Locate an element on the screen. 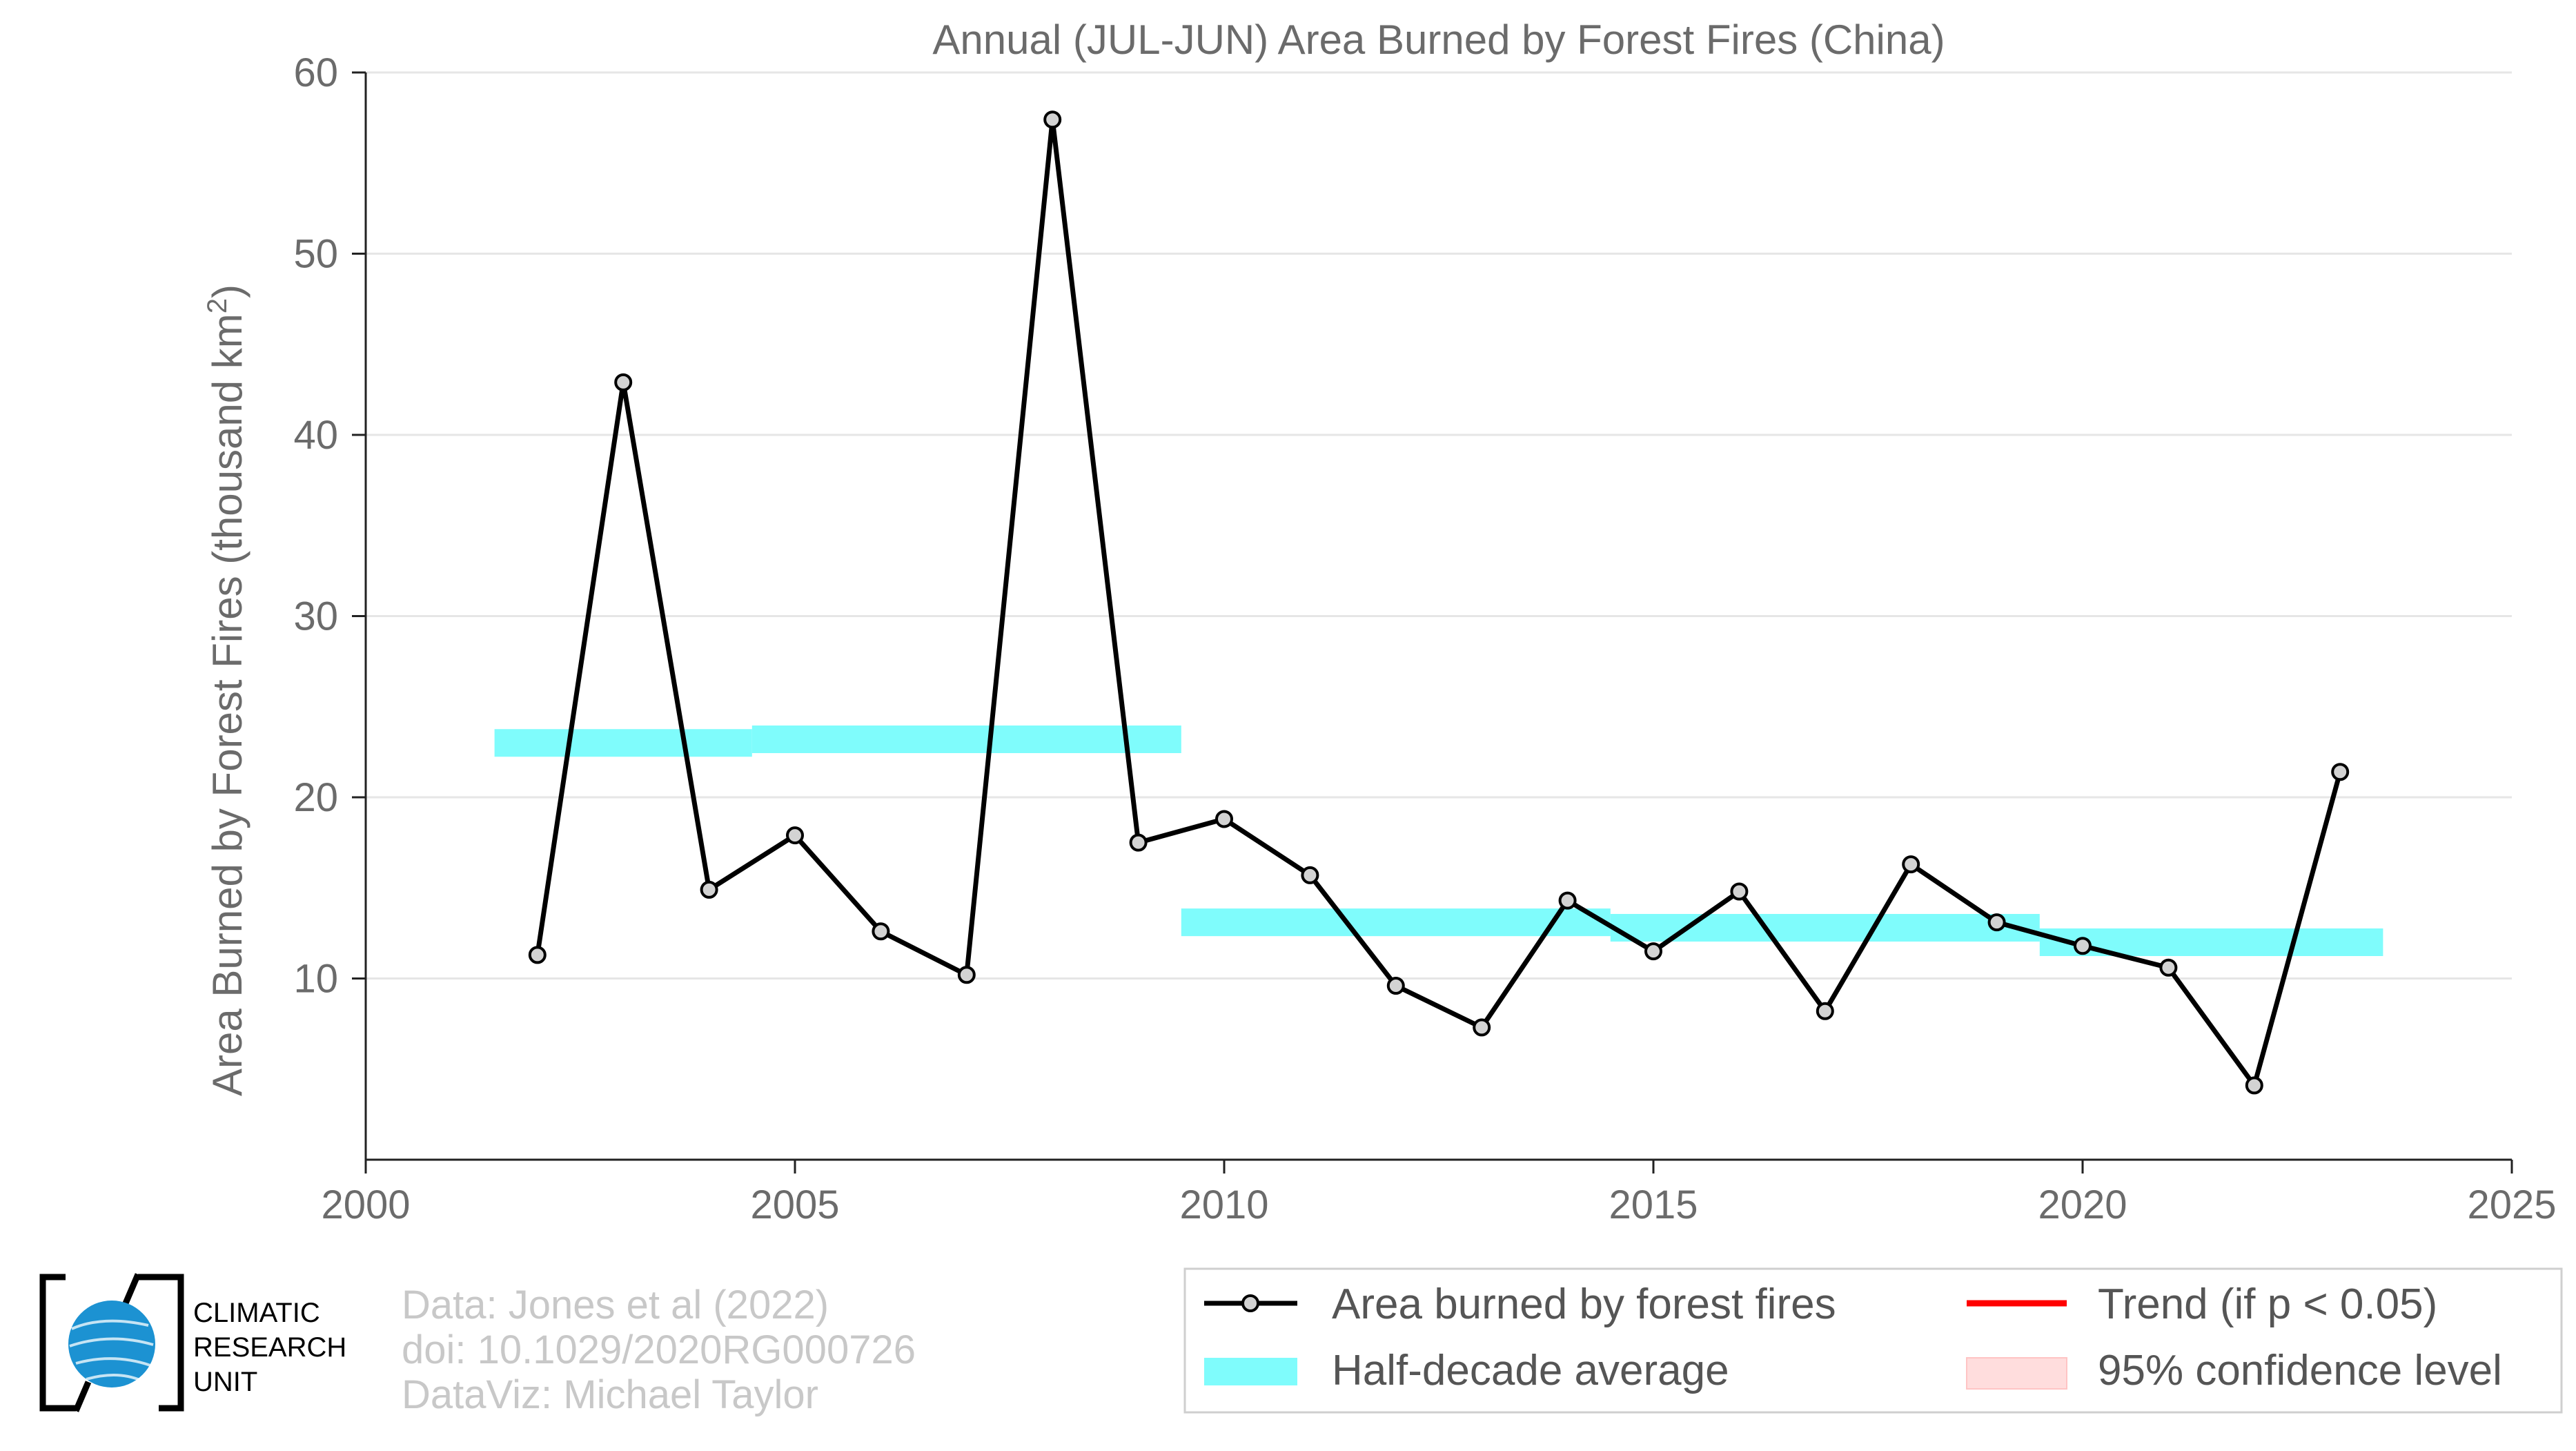 This screenshot has width=2576, height=1451. y-tick-label: 20 is located at coordinates (315, 797).